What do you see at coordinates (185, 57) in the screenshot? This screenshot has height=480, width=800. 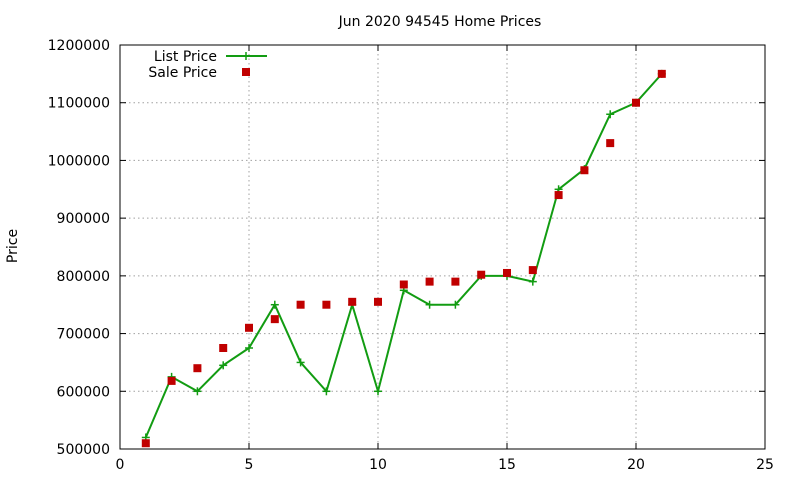 I see `legend-label-list-price: List Price` at bounding box center [185, 57].